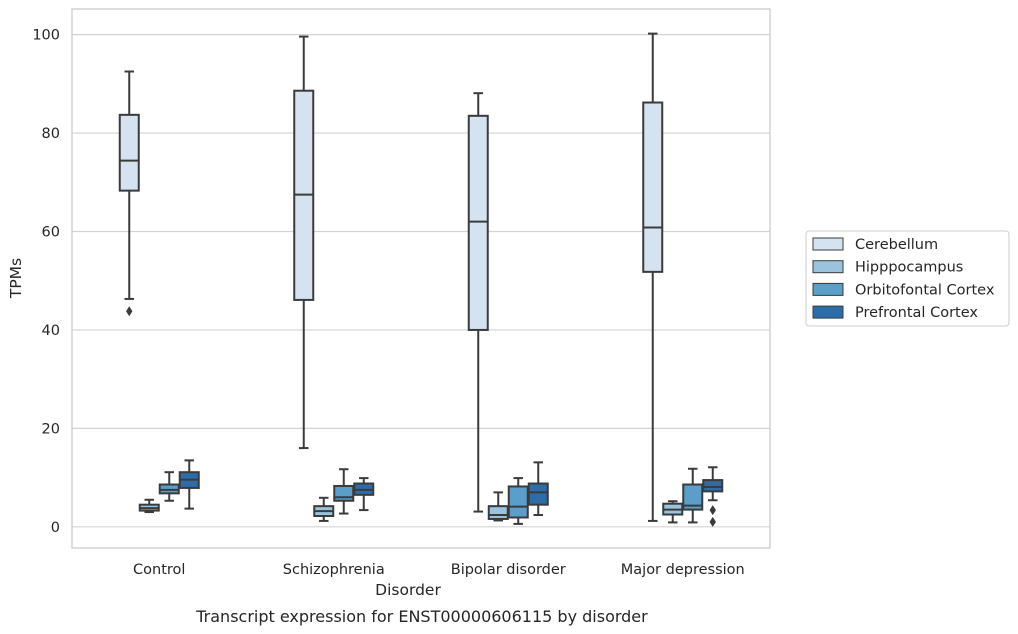 This screenshot has width=1018, height=634. I want to click on legend-box, so click(907, 278).